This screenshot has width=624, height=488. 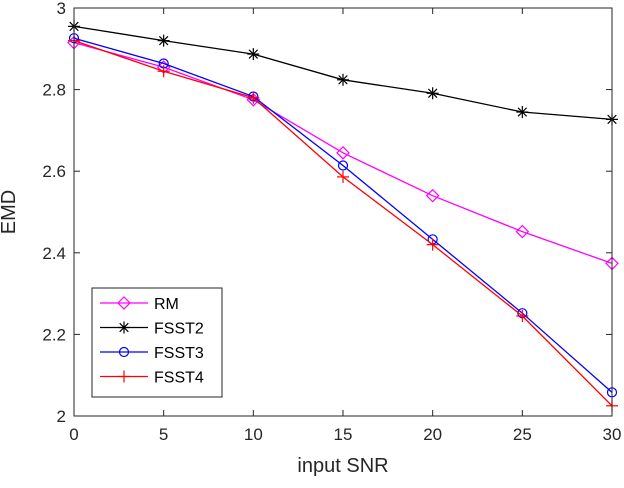 I want to click on x-axis-label: input SNR, so click(x=342, y=466).